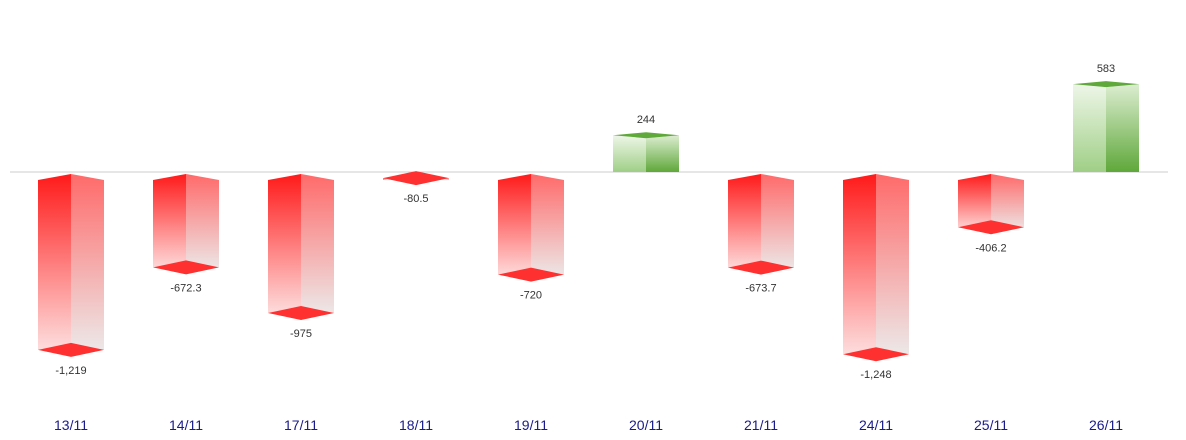  I want to click on bar-24/11: -1,248, so click(876, 277).